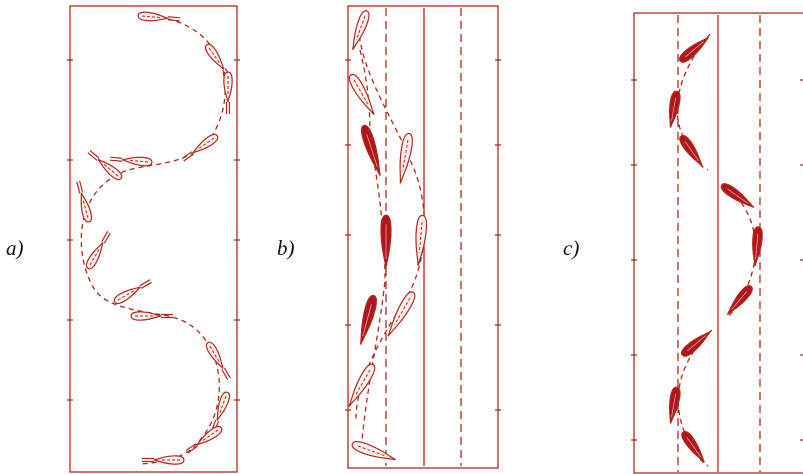 The width and height of the screenshot is (803, 474). I want to click on swim-path, so click(695, 398).